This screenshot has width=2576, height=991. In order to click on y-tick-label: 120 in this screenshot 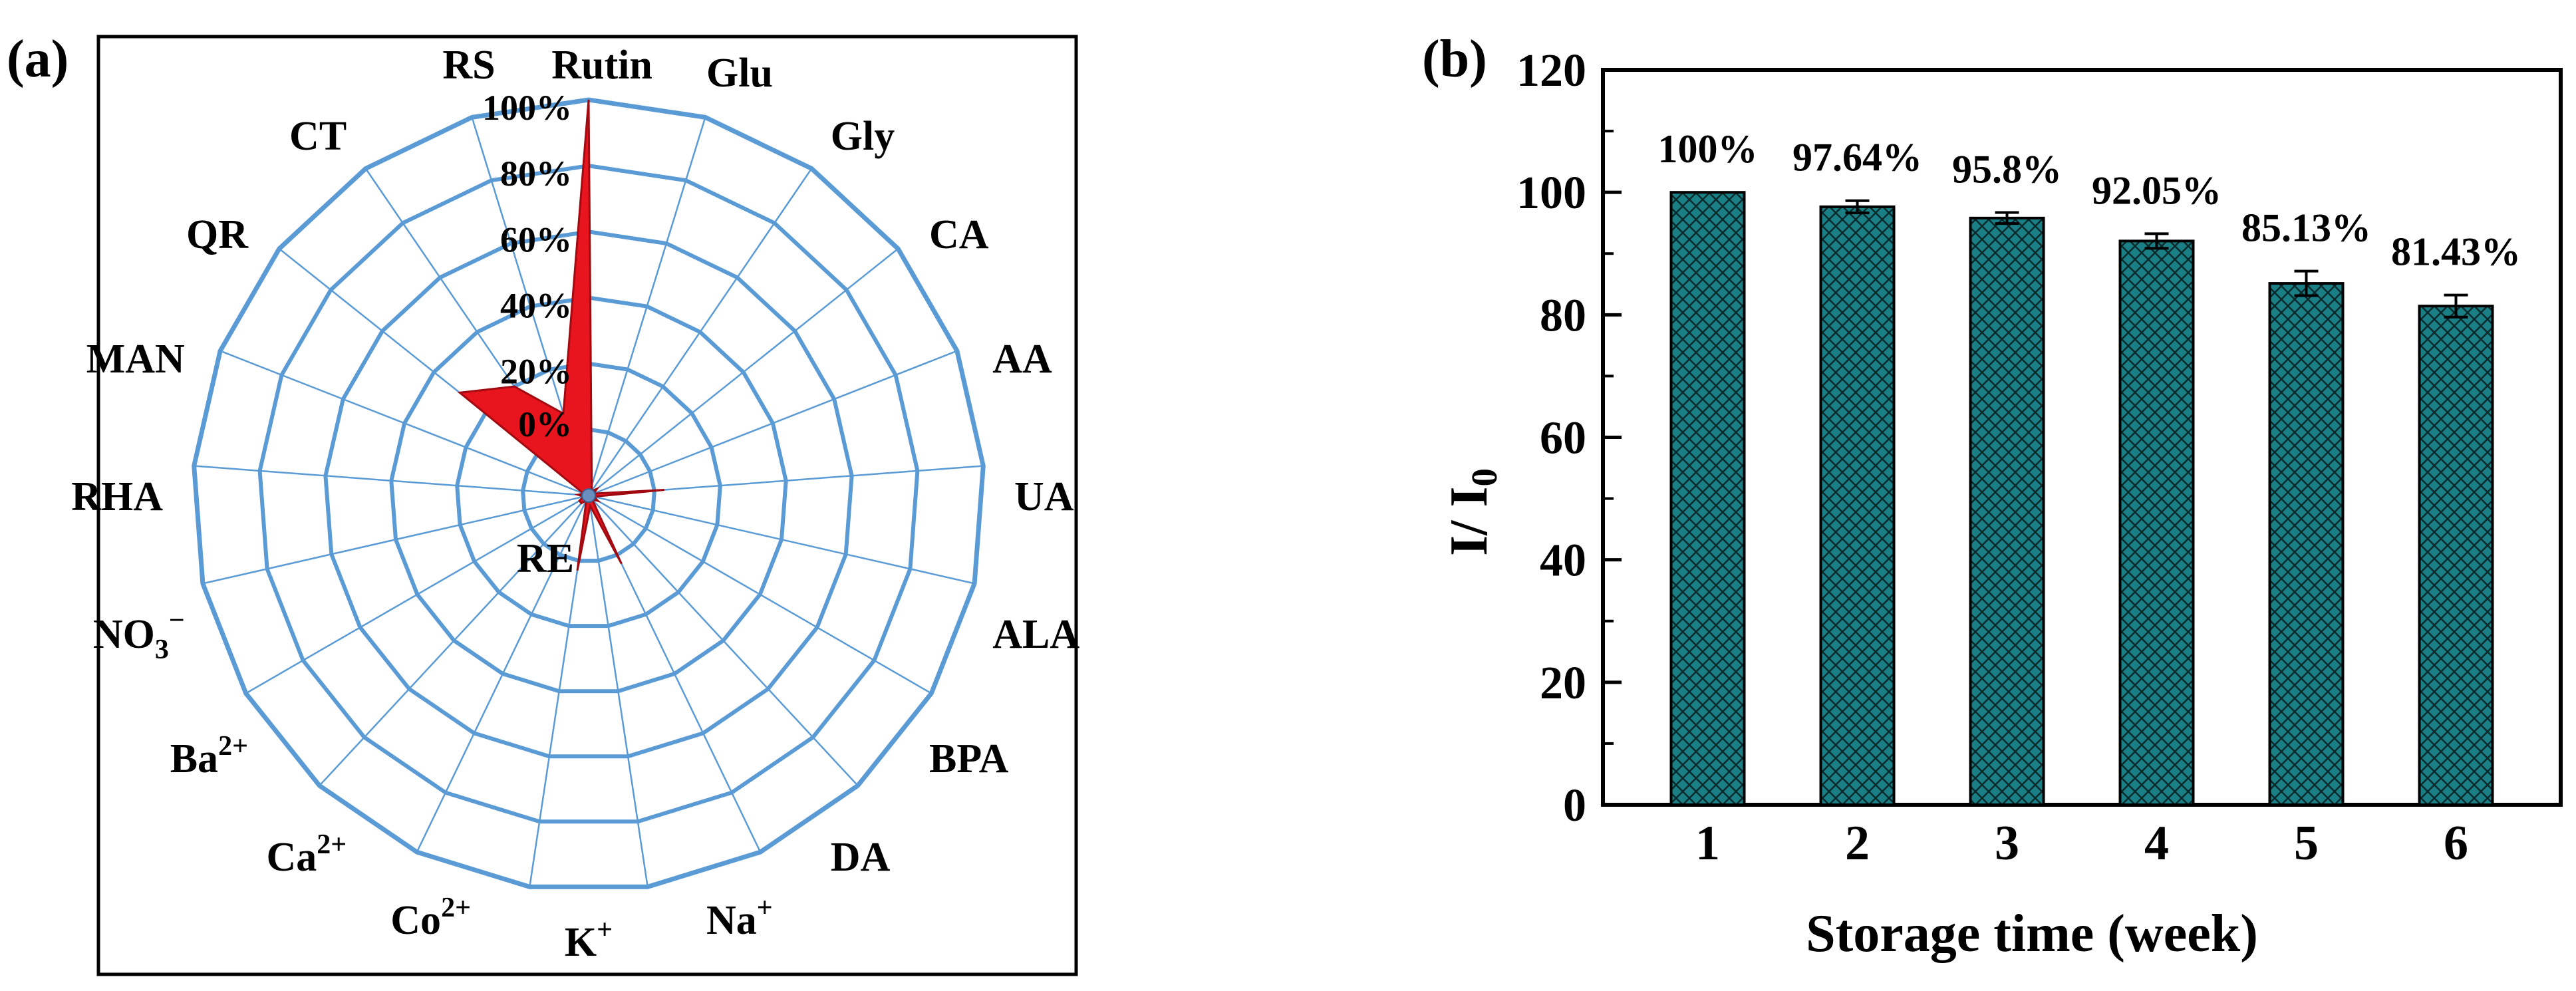, I will do `click(1551, 70)`.